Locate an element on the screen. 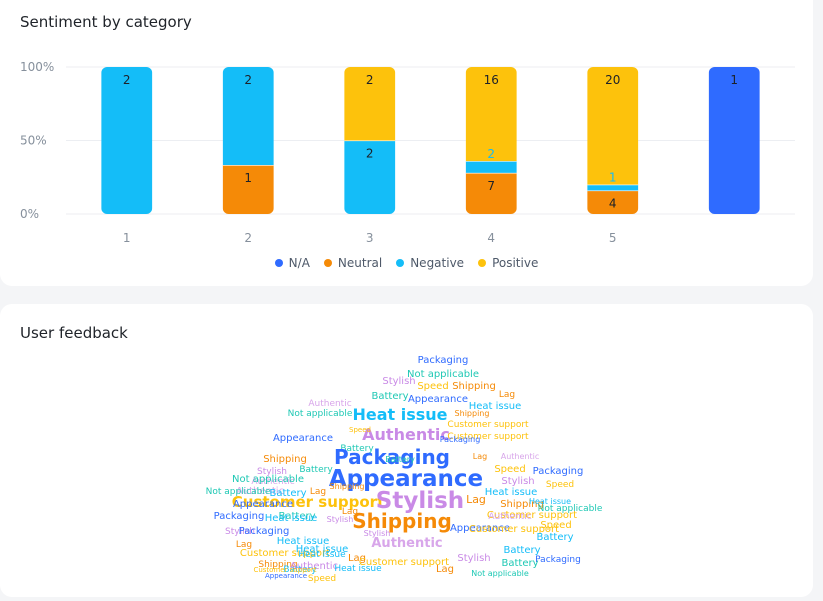 This screenshot has width=823, height=601. chart-legend: N/A Neutral Negative Positive is located at coordinates (406, 263).